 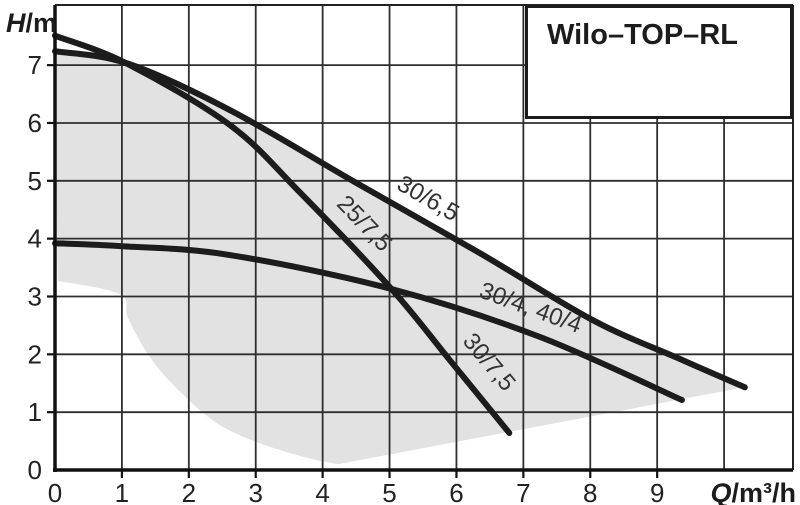 I want to click on title-box: Wilo–TOP–RL, so click(x=659, y=62).